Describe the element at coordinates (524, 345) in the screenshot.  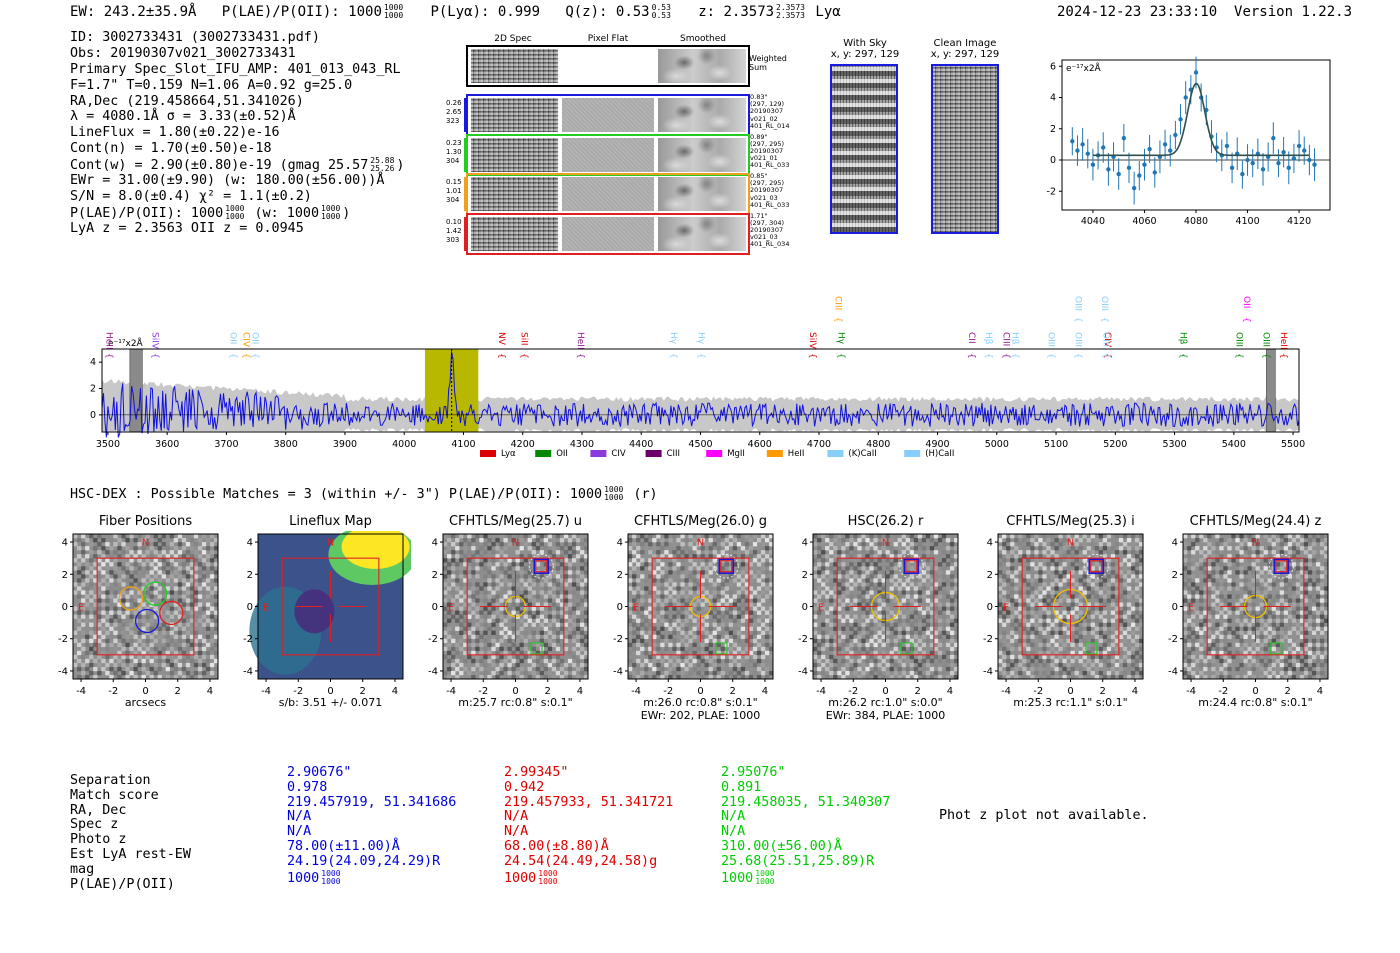
I see `spectrum-line-id: SiII{` at that location.